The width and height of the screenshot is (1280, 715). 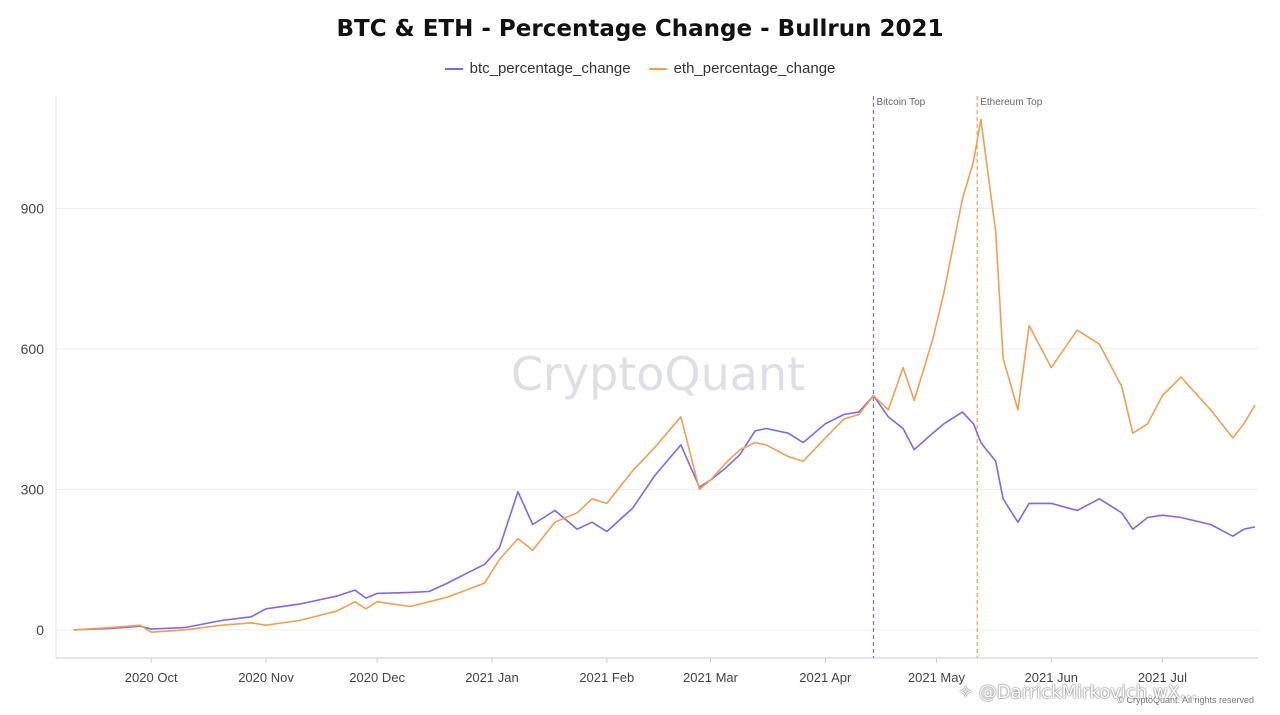 I want to click on x-tick-label: 2021 May, so click(x=937, y=677).